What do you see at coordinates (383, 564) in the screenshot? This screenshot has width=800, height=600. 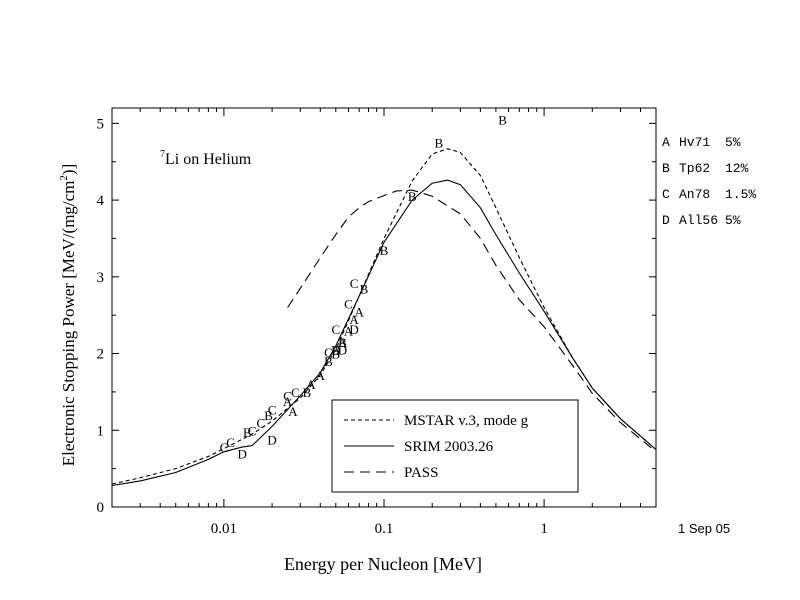 I see `x-axis-label: Energy per Nucleon [MeV]` at bounding box center [383, 564].